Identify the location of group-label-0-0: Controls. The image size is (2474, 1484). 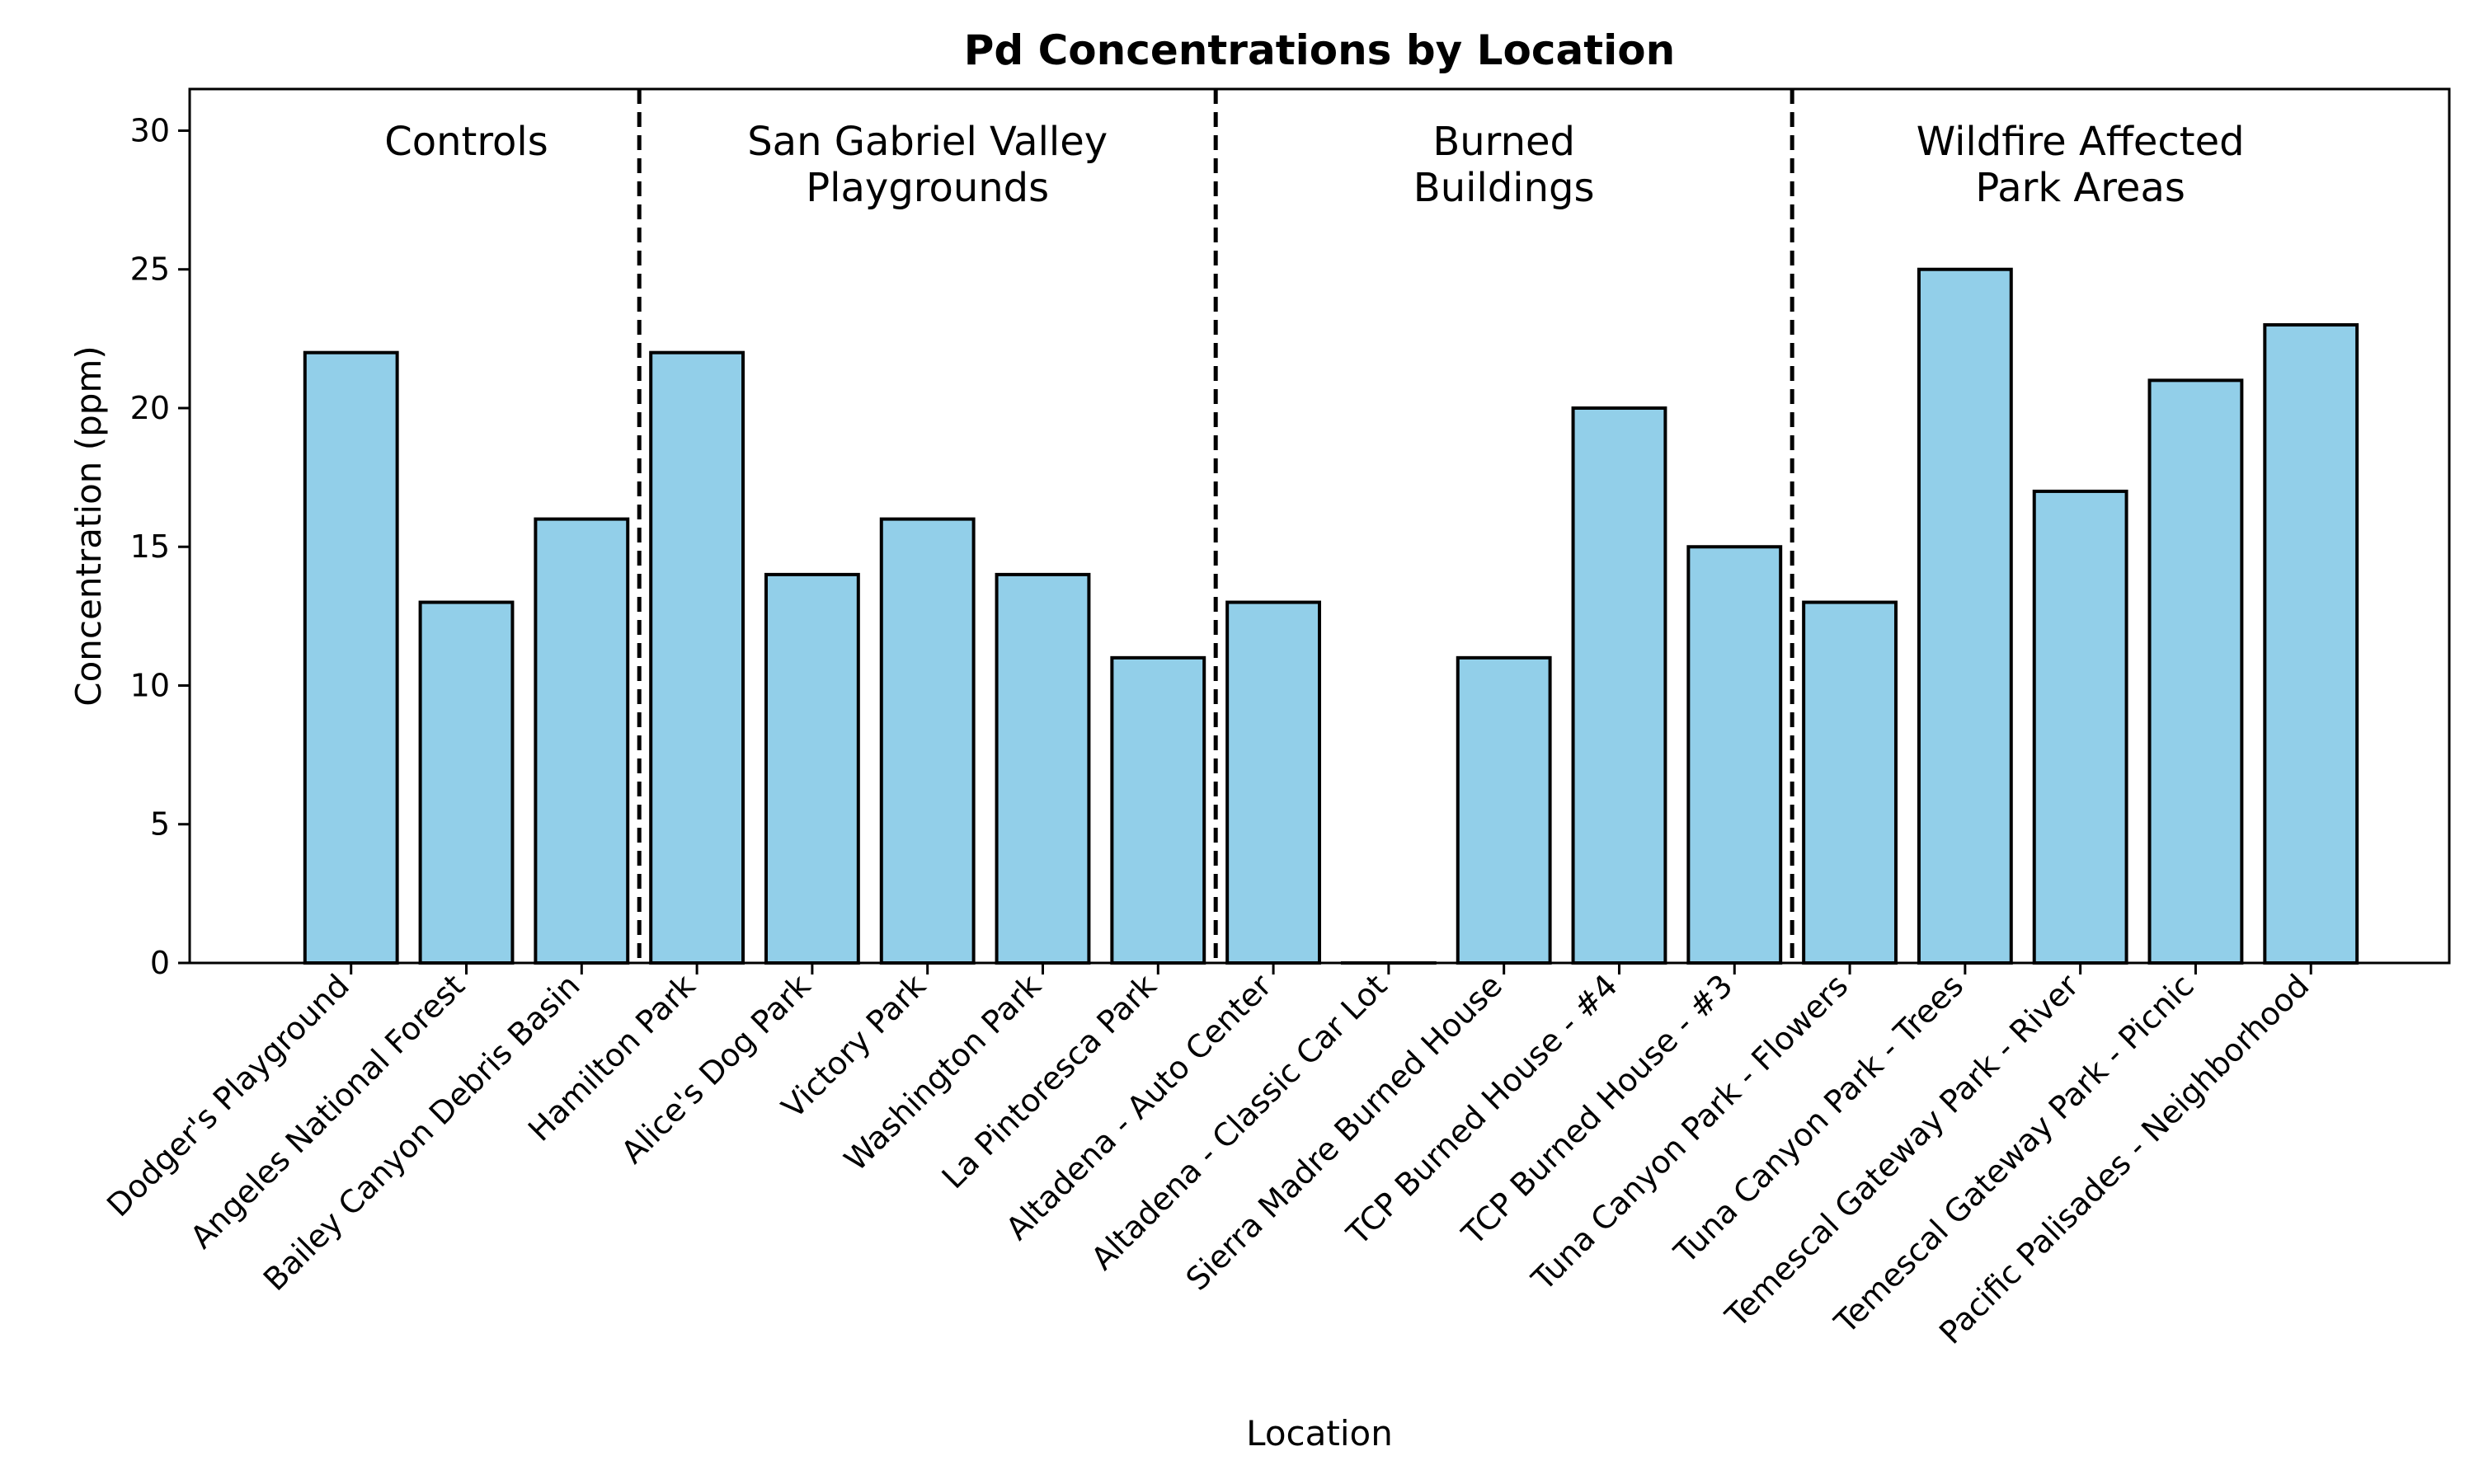
(466, 142).